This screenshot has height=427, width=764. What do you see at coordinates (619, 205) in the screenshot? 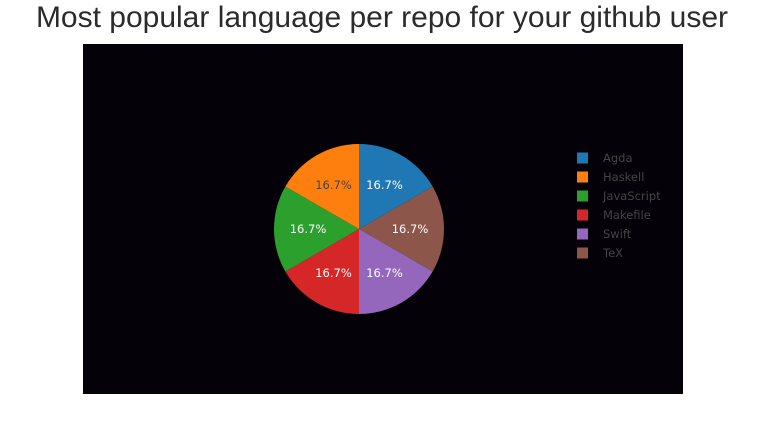
I see `legend: Agda Haskell JavaScript Makefile Swift TeX` at bounding box center [619, 205].